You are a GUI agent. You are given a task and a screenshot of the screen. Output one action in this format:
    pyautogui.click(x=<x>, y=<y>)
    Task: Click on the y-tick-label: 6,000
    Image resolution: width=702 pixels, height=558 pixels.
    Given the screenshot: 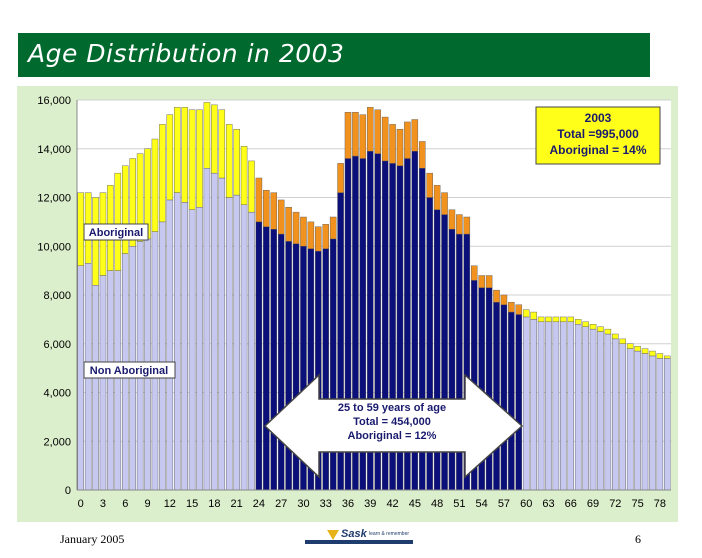 What is the action you would take?
    pyautogui.click(x=57, y=345)
    